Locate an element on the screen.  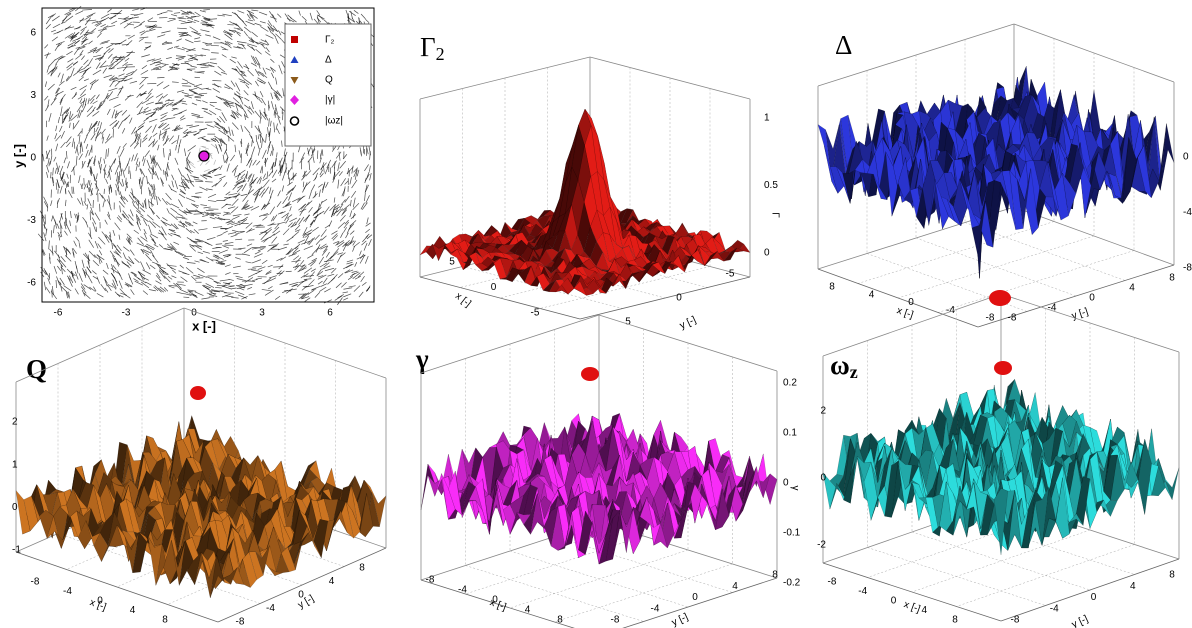
title-text: ω is located at coordinates (840, 365).